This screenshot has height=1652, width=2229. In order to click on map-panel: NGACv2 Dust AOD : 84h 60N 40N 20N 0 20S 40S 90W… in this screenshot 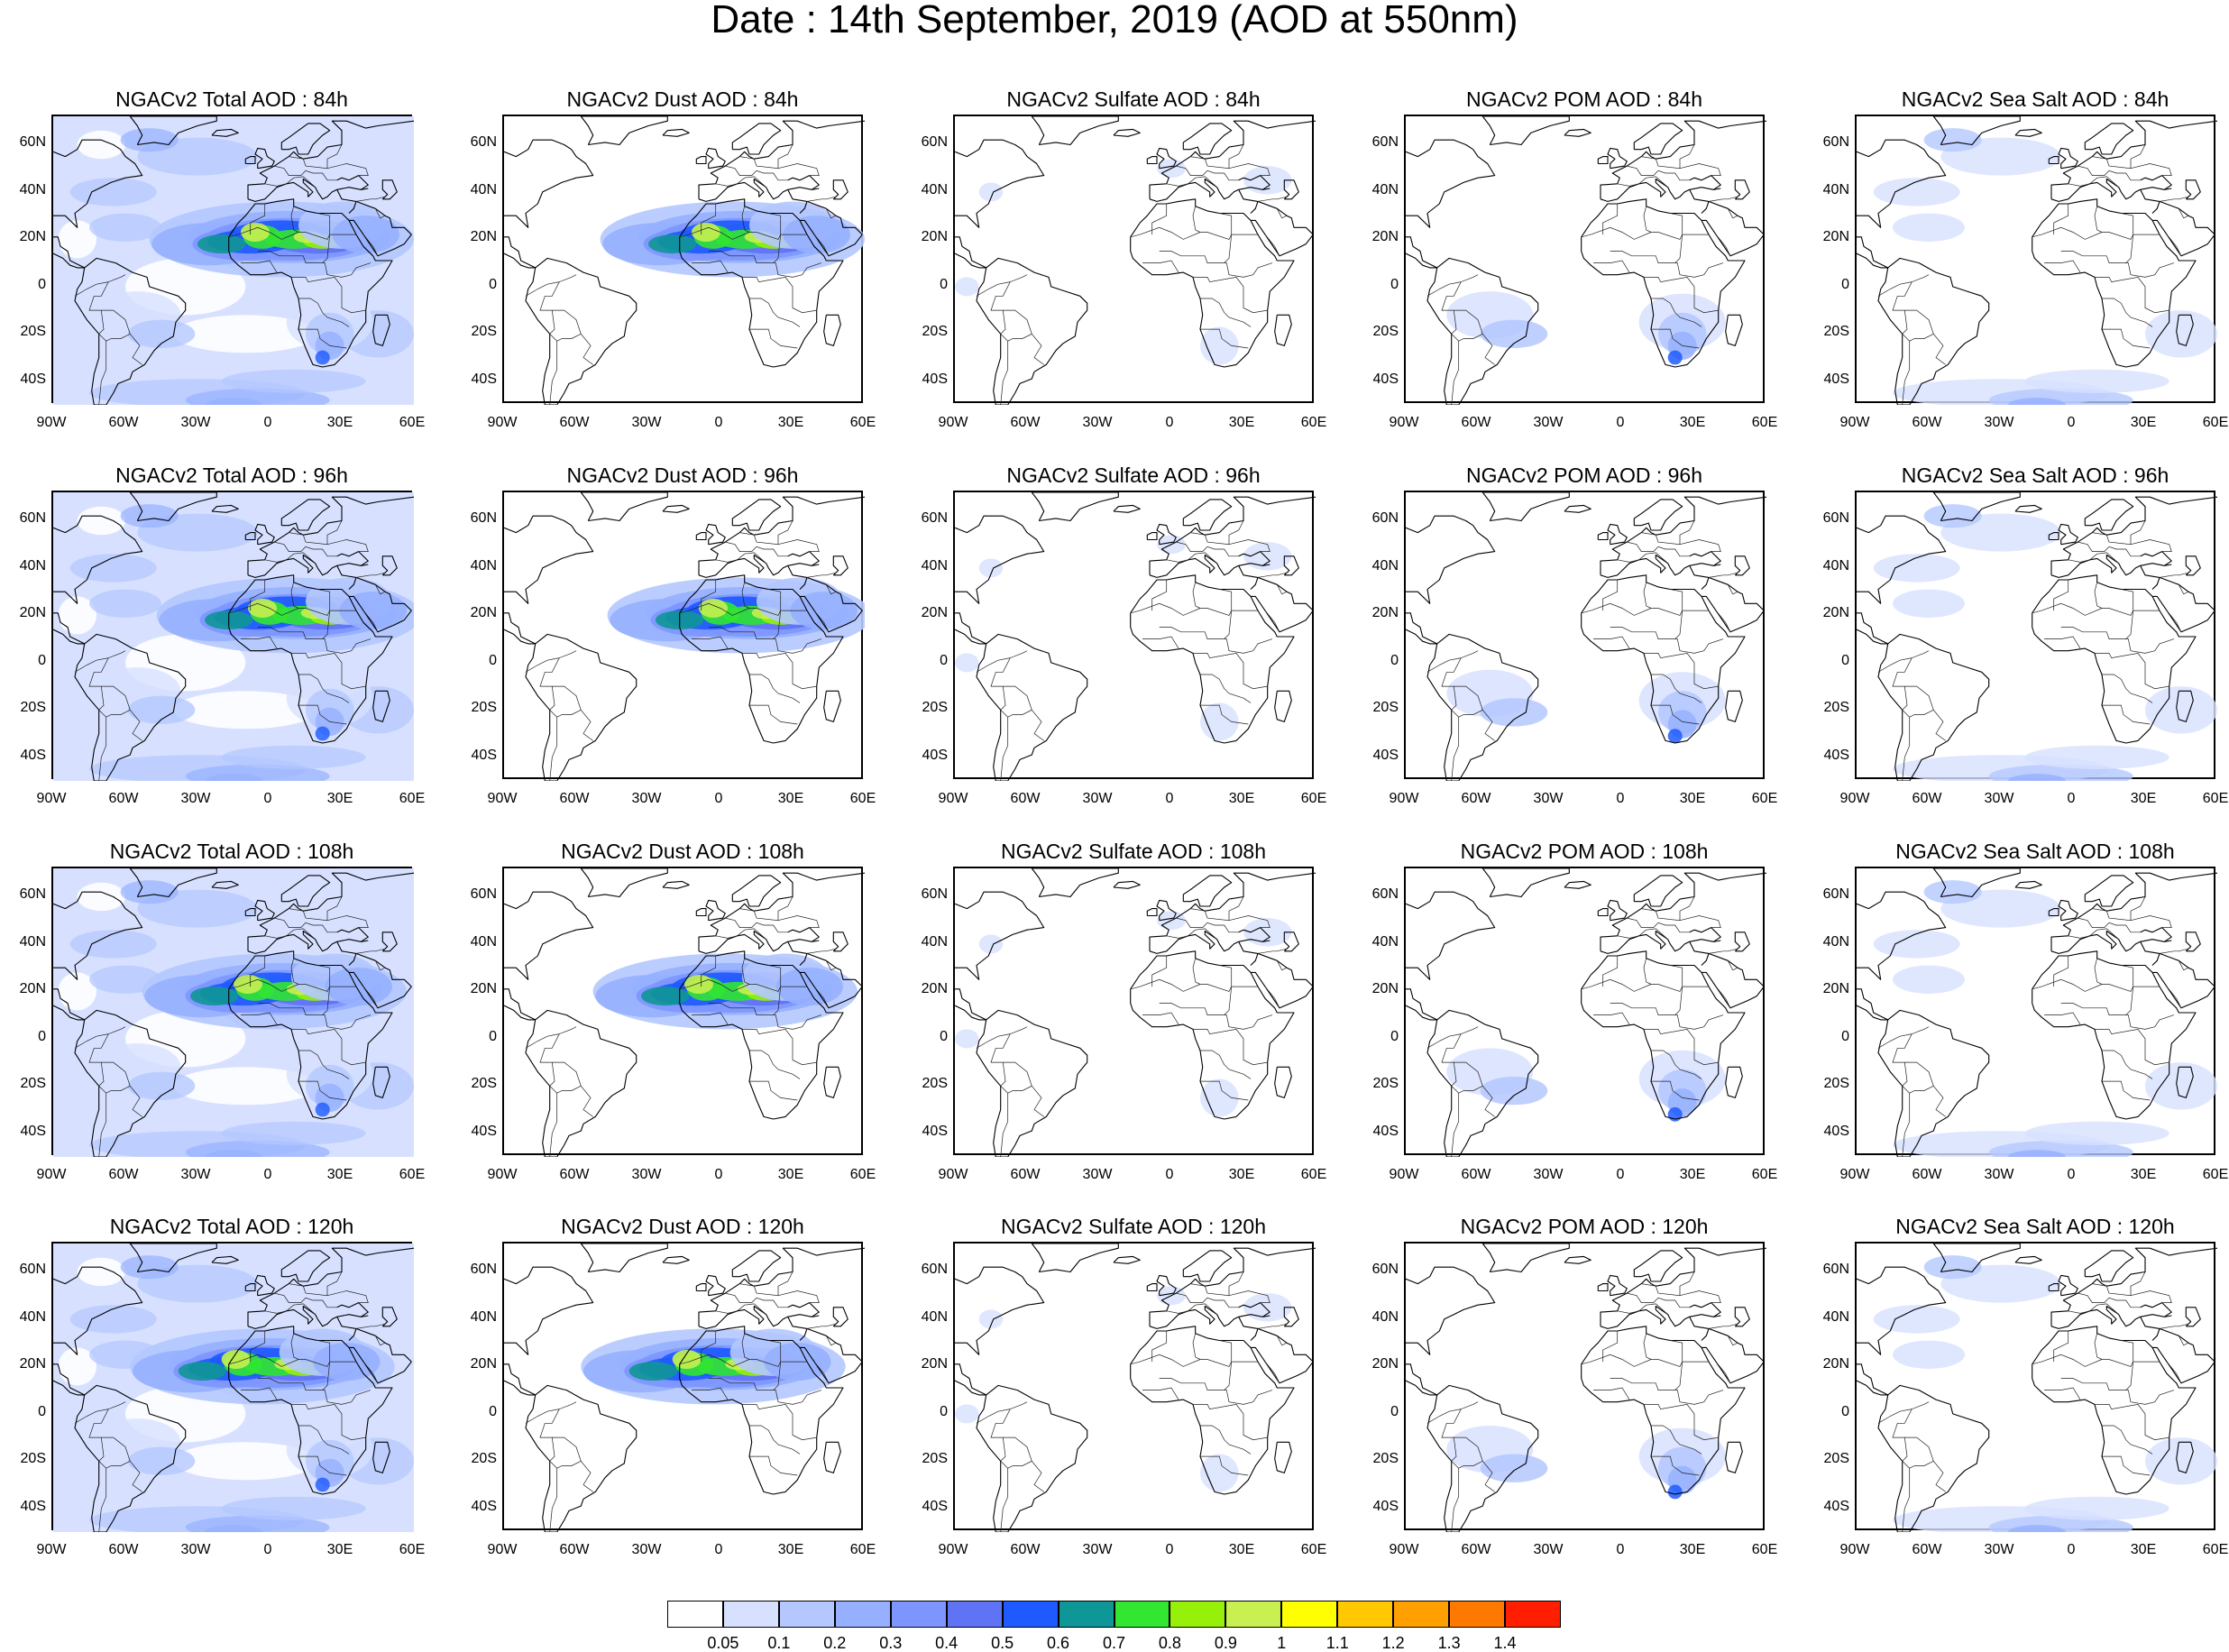, I will do `click(673, 258)`.